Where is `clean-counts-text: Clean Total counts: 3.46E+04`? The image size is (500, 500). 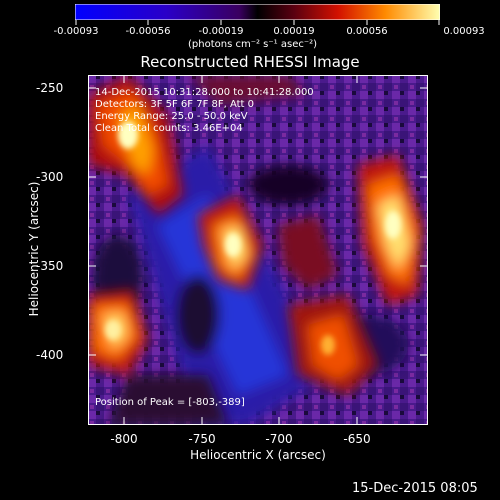
clean-counts-text: Clean Total counts: 3.46E+04 is located at coordinates (169, 128).